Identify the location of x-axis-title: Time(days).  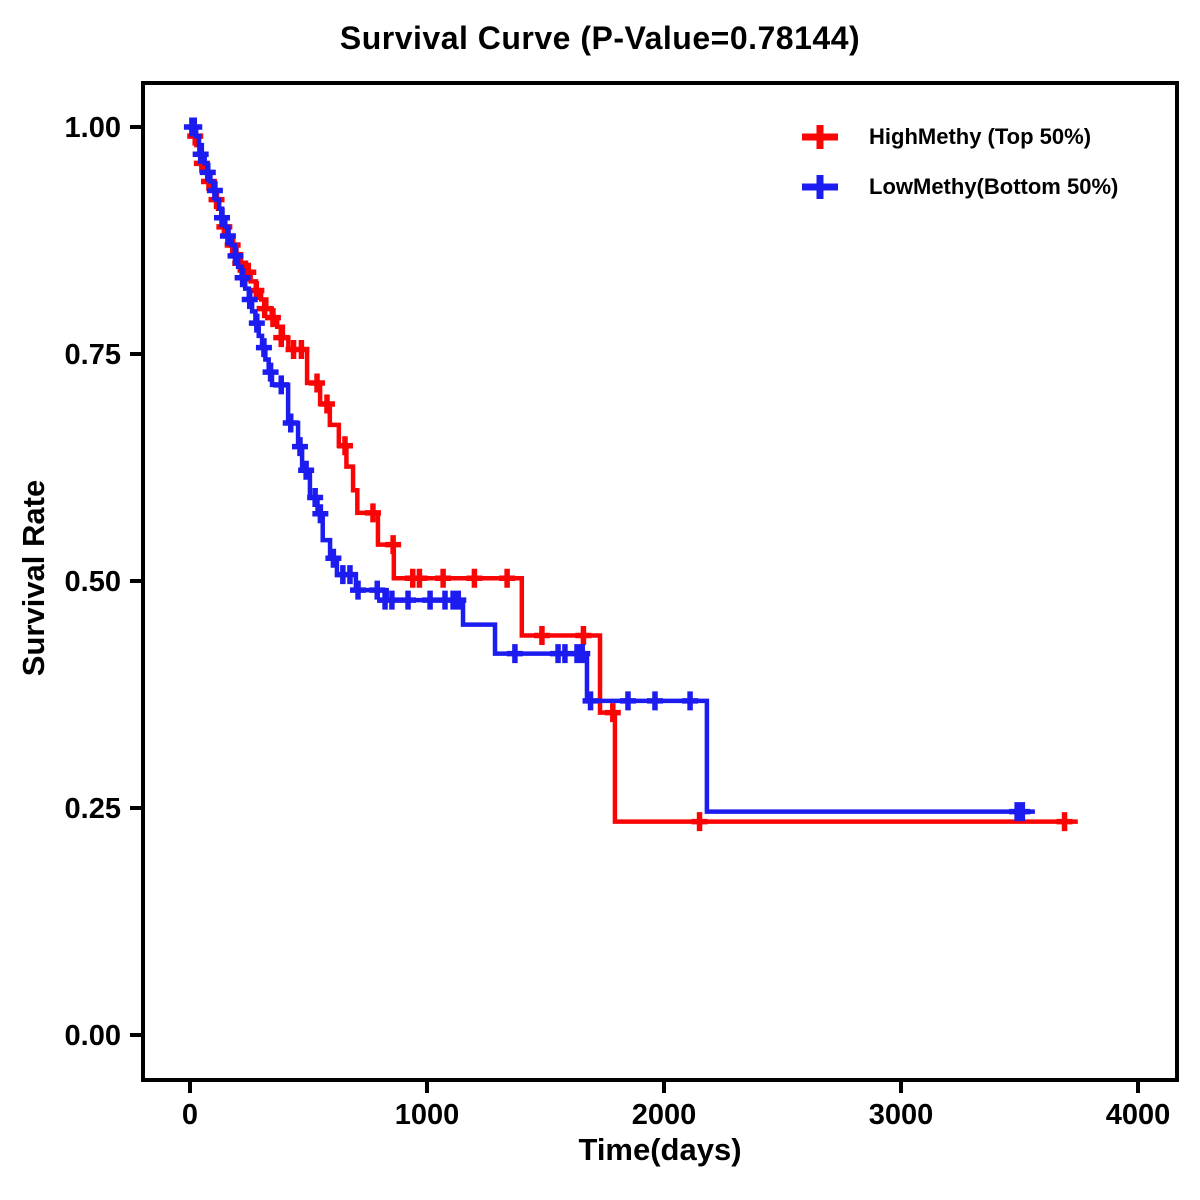
(660, 1149).